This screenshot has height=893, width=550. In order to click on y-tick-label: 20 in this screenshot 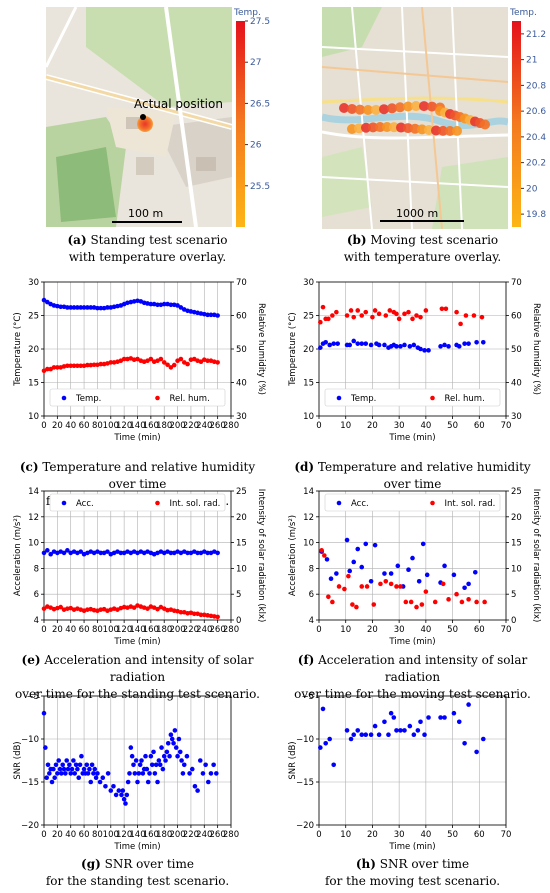, I will do `click(33, 350)`.